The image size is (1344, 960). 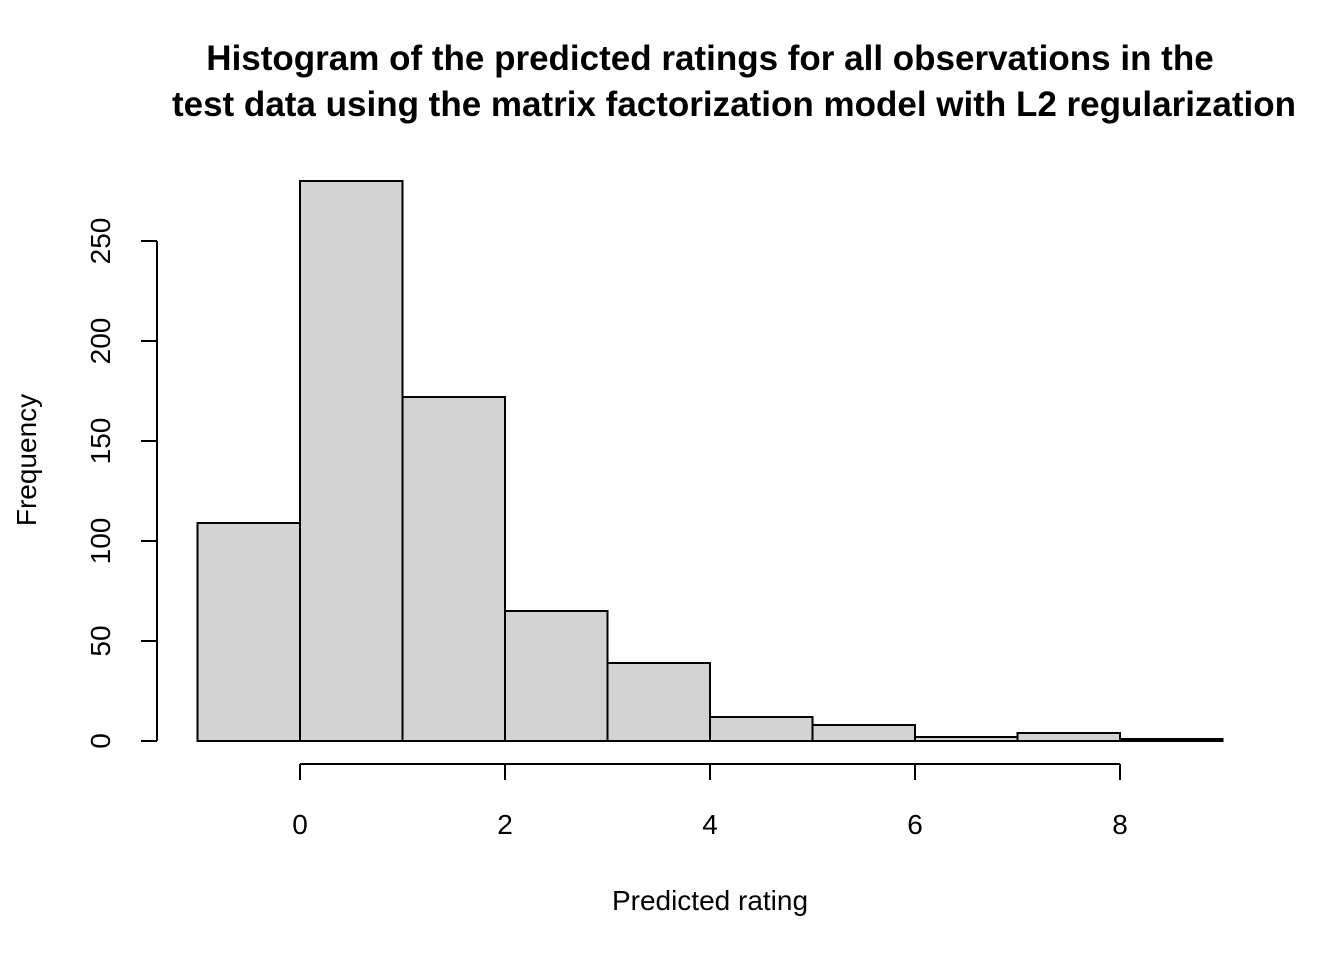 What do you see at coordinates (100, 241) in the screenshot?
I see `y-tick-label-5: 250` at bounding box center [100, 241].